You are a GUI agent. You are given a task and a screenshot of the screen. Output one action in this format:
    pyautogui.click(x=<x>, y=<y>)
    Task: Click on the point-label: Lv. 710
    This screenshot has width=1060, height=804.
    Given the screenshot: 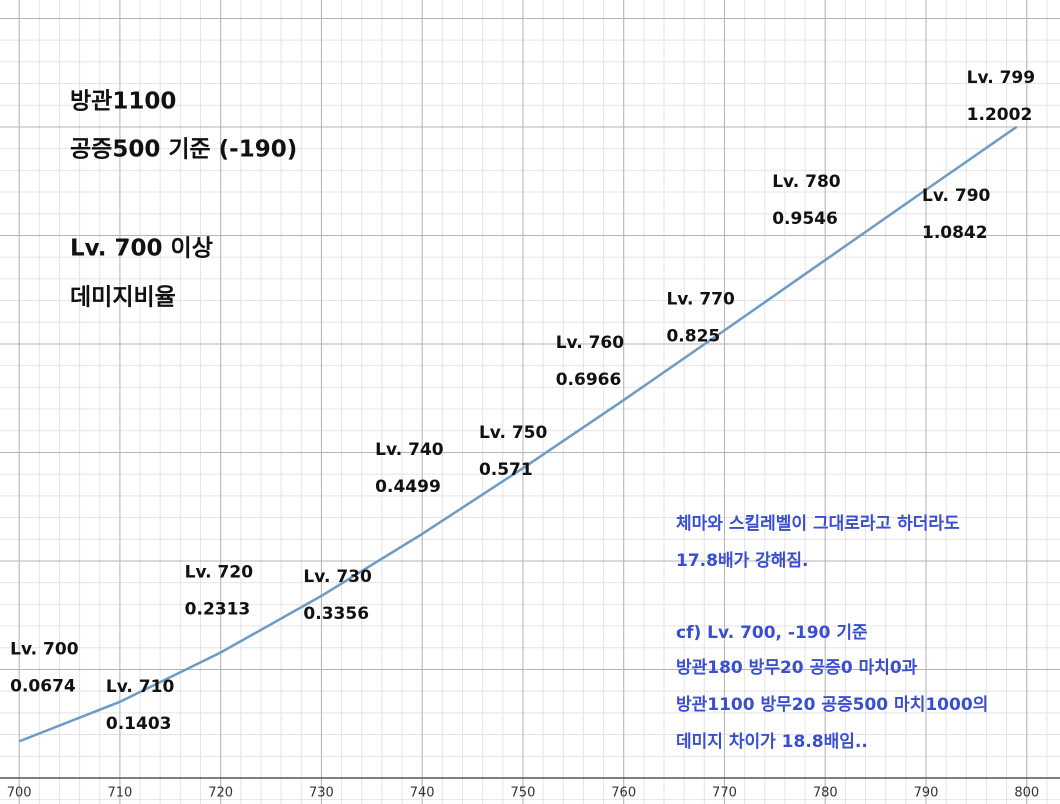 What is the action you would take?
    pyautogui.click(x=140, y=687)
    